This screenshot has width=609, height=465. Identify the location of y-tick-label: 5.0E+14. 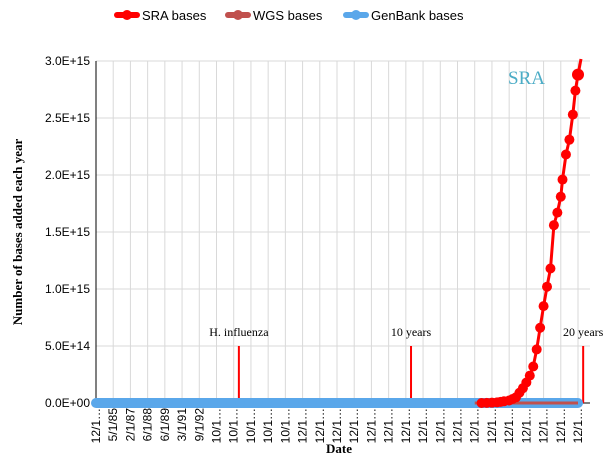
(67, 346).